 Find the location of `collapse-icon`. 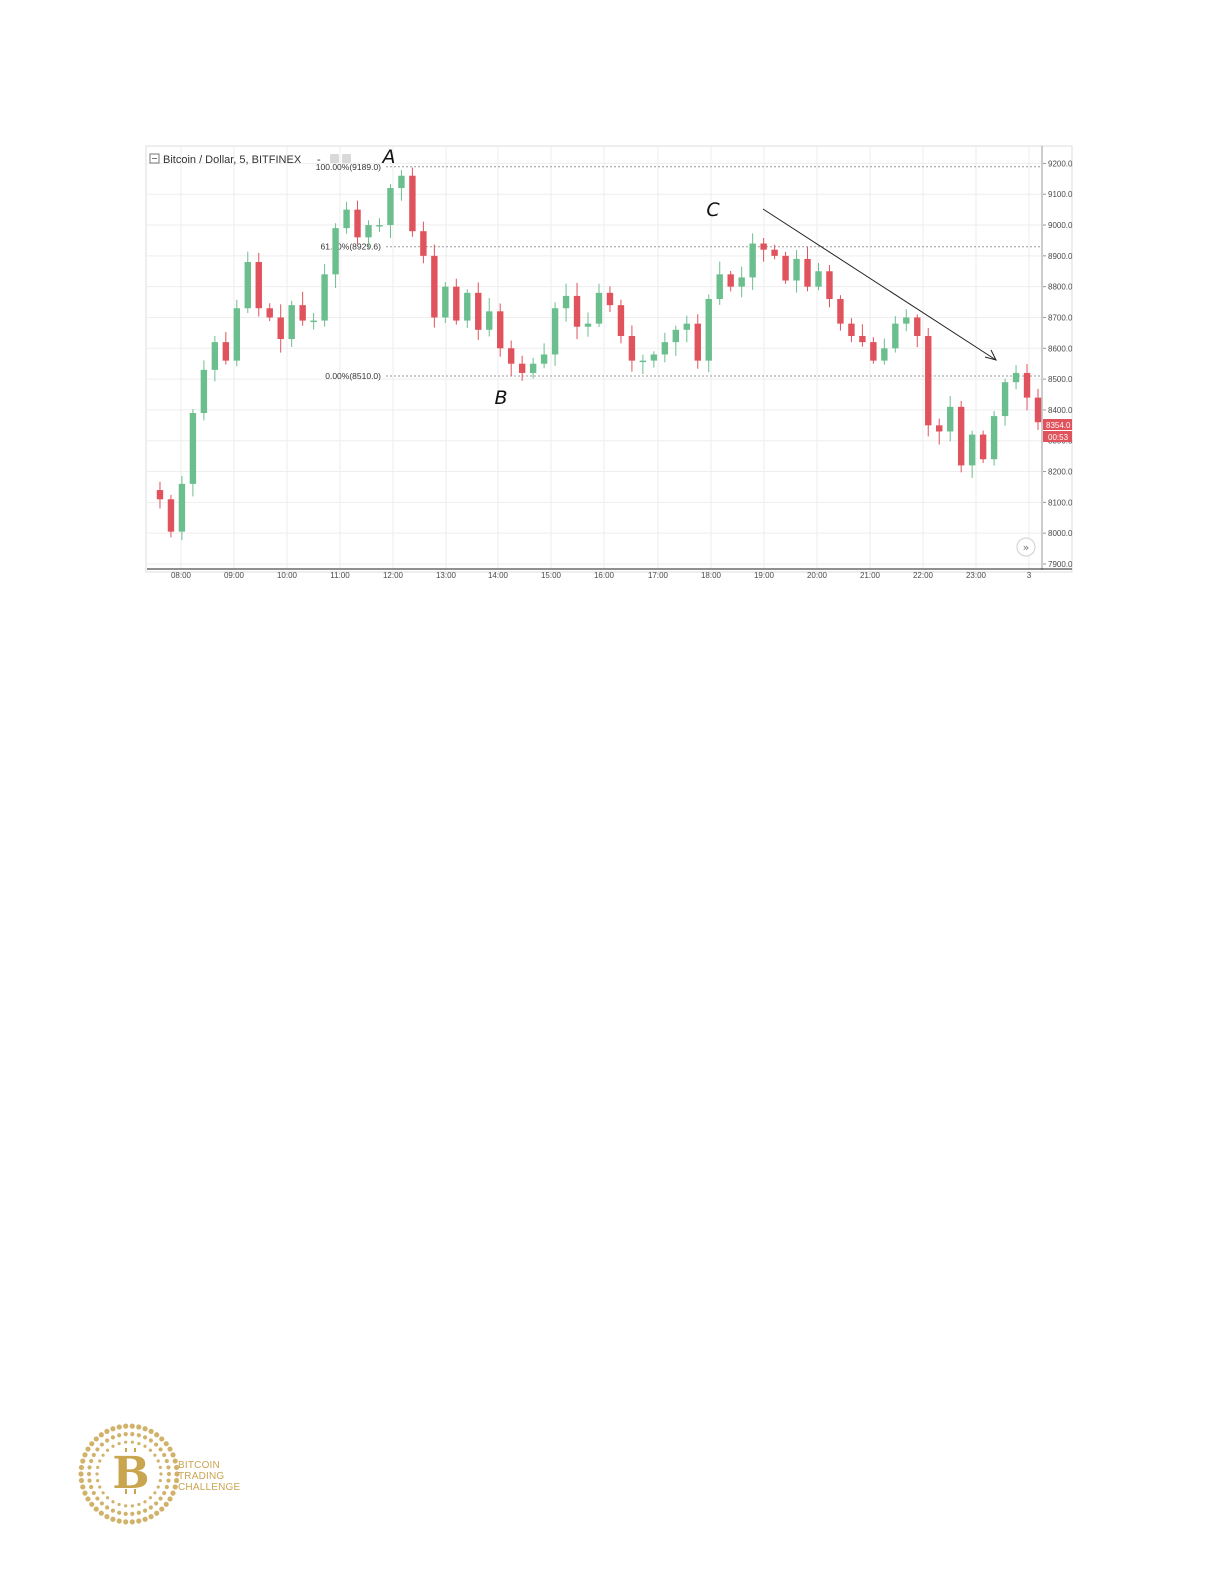

collapse-icon is located at coordinates (154, 158).